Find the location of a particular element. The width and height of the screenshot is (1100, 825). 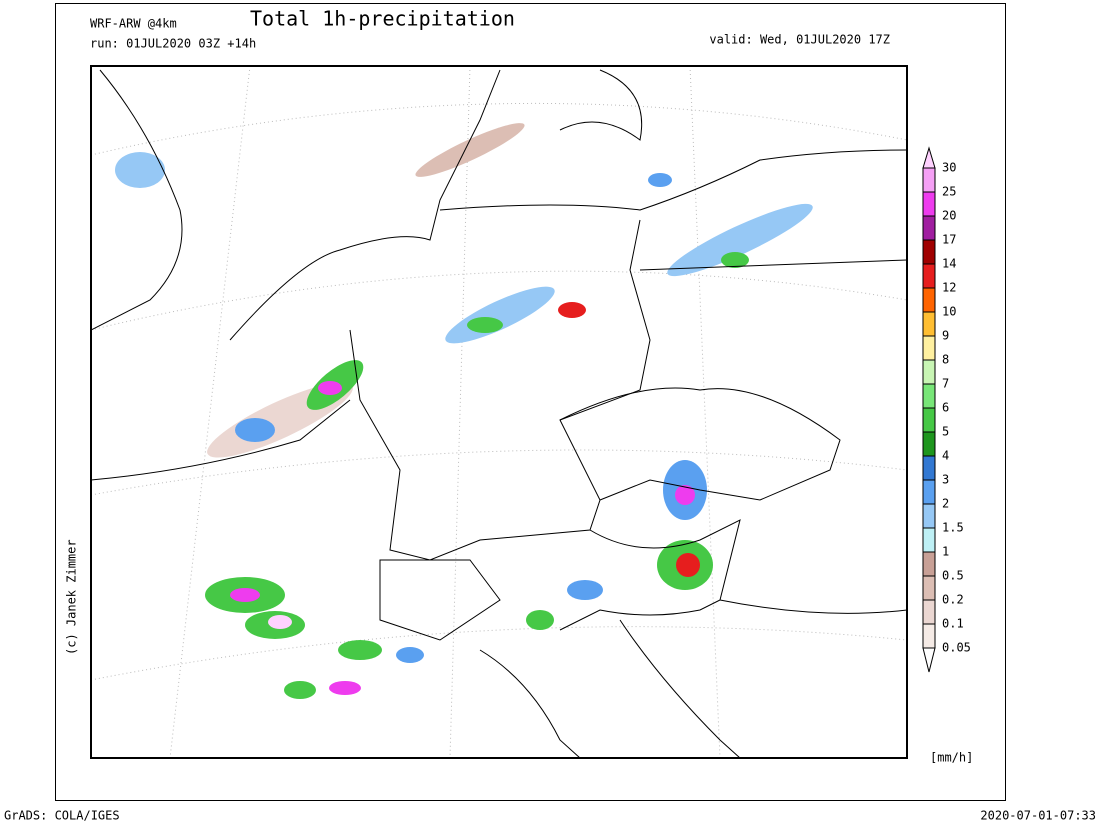

legend-label: 0.2 is located at coordinates (953, 600).